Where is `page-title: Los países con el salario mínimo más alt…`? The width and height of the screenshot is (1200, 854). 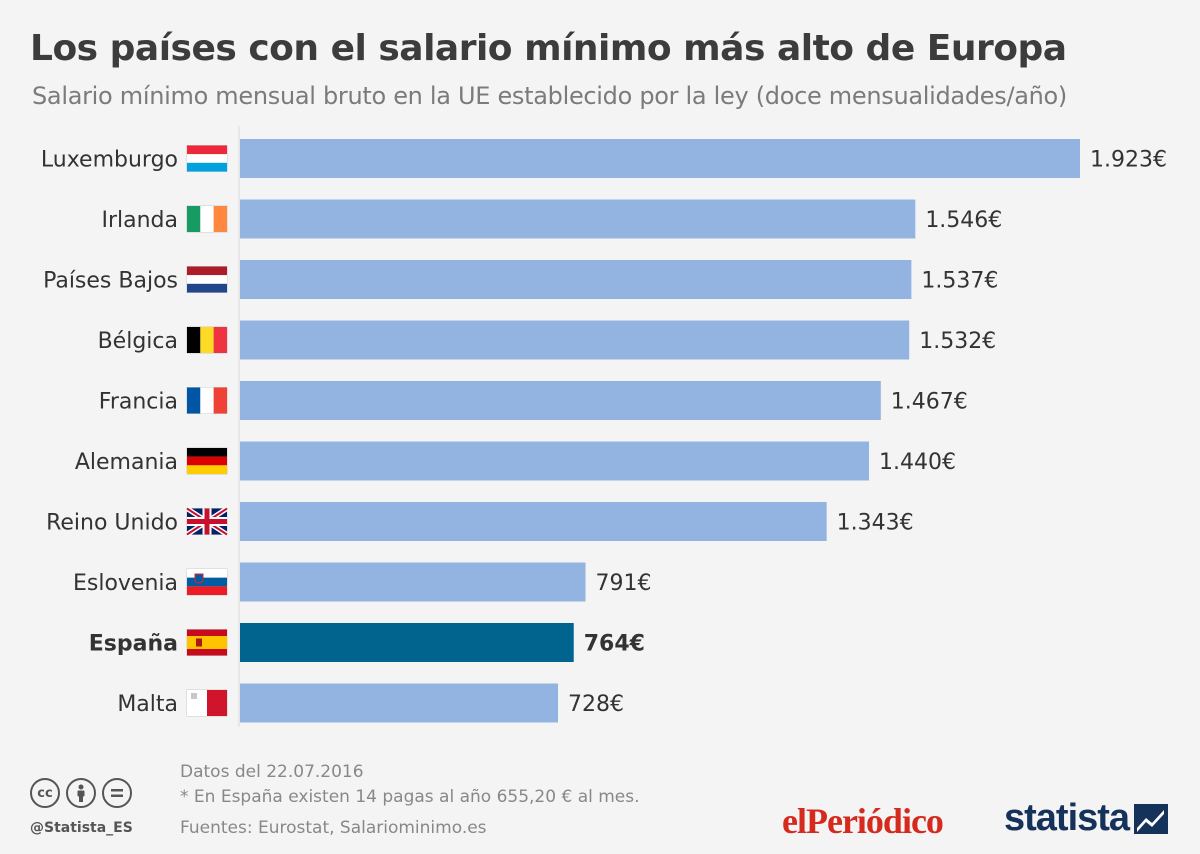
page-title: Los países con el salario mínimo más alt… is located at coordinates (548, 48).